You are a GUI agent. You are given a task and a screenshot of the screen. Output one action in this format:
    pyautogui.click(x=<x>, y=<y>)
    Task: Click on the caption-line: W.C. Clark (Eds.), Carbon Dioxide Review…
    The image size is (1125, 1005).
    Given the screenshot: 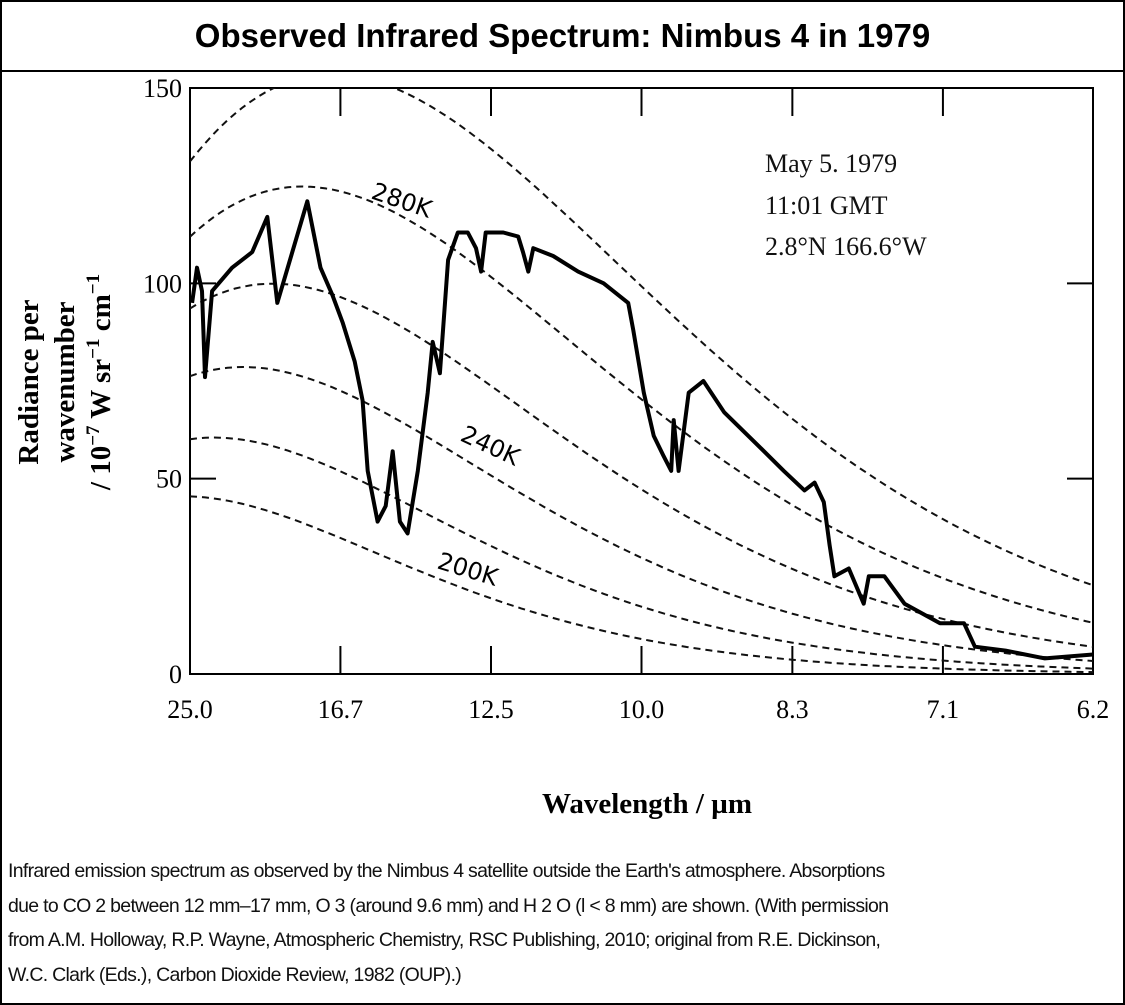 What is the action you would take?
    pyautogui.click(x=235, y=974)
    